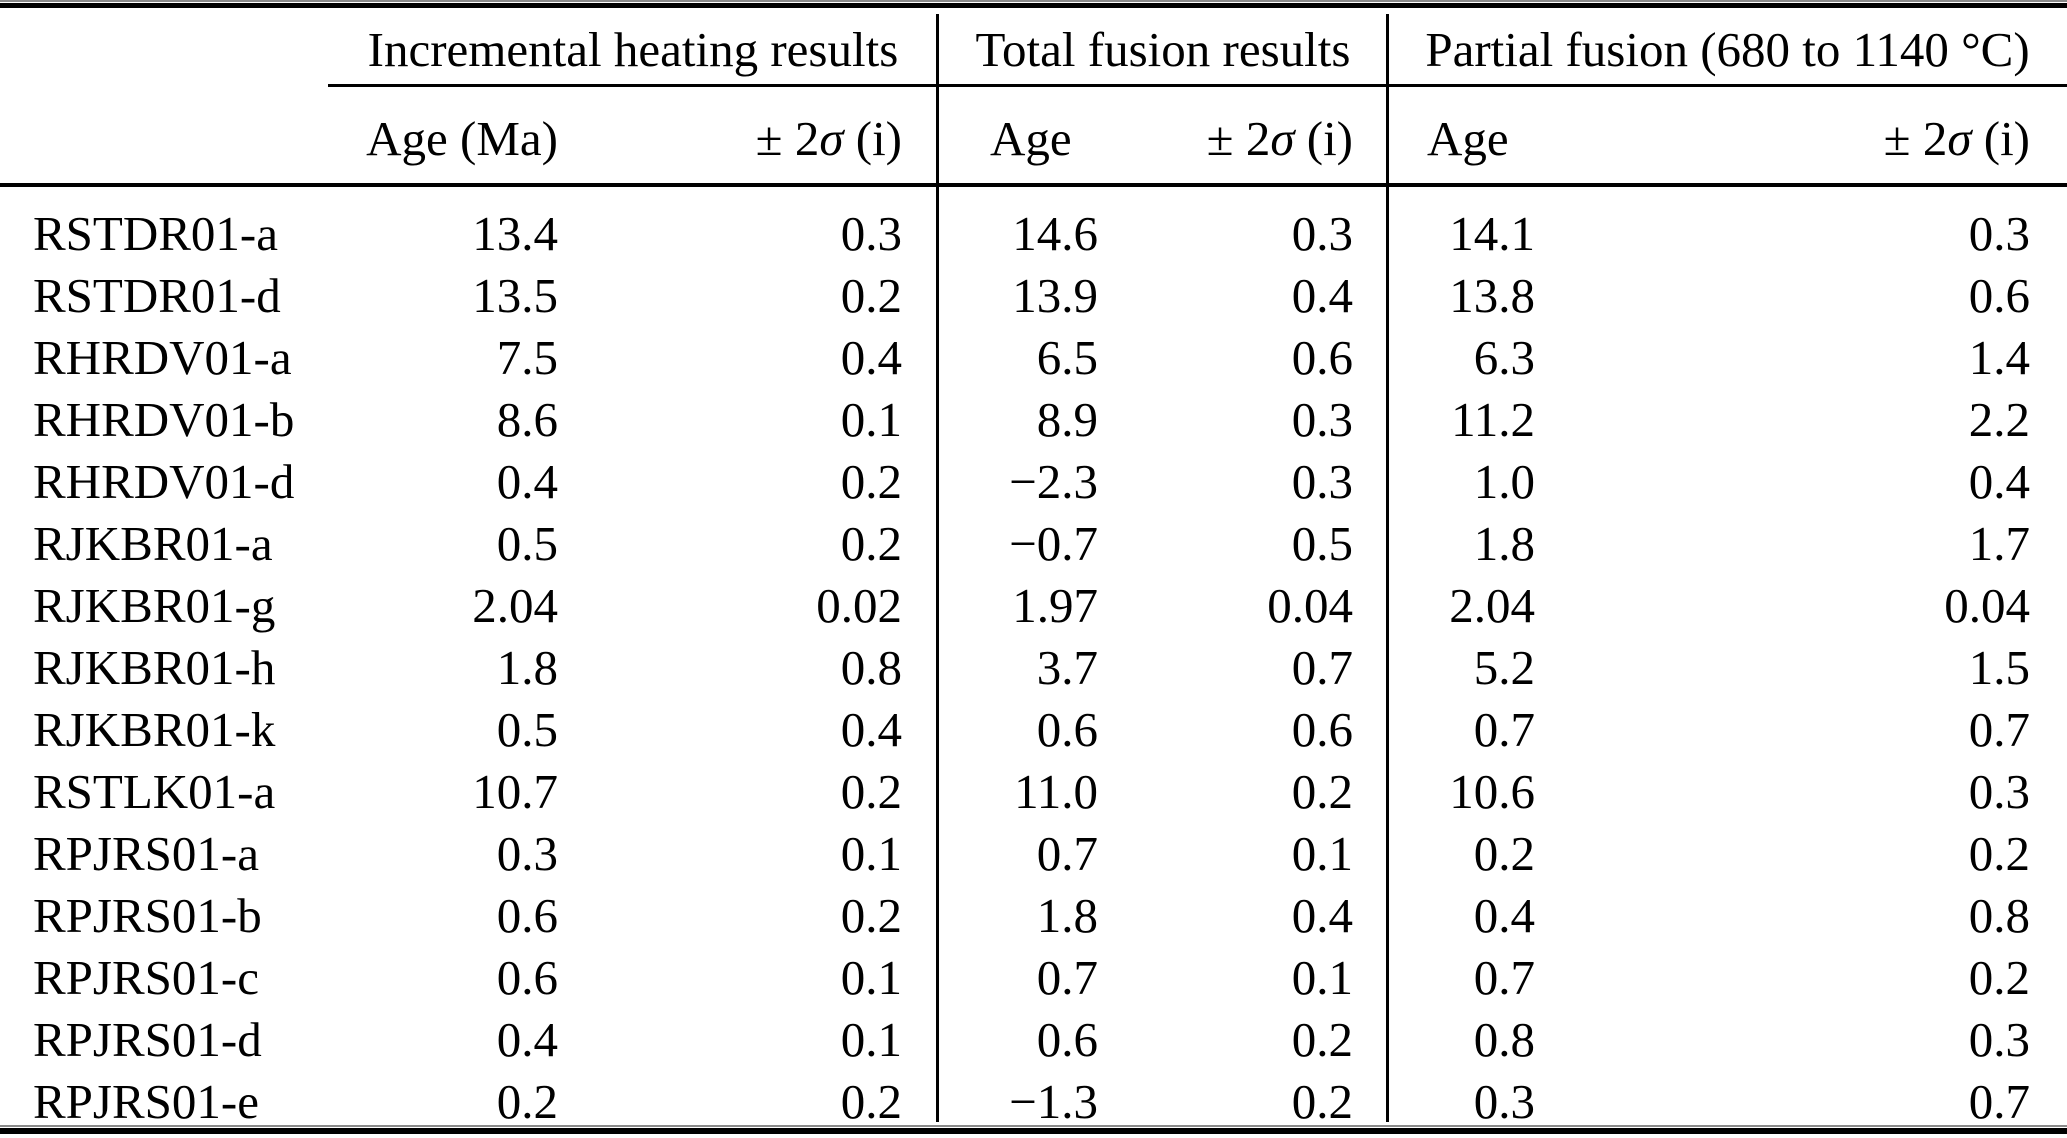 This screenshot has width=2067, height=1138. Describe the element at coordinates (1033, 5) in the screenshot. I see `top-rule-lower` at that location.